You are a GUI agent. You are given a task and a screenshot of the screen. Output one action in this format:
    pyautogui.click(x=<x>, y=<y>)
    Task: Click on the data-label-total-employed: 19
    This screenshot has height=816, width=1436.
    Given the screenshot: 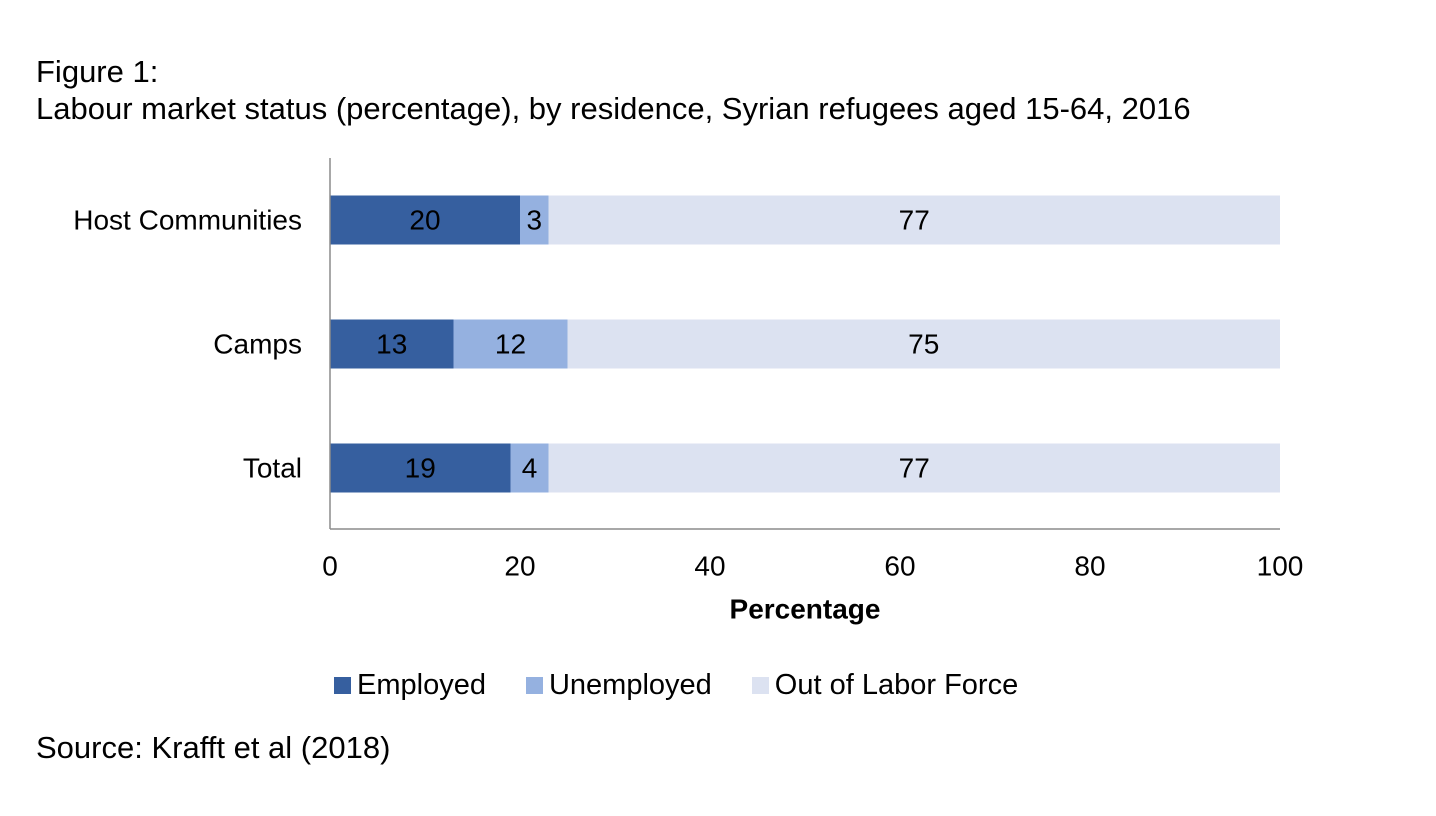 What is the action you would take?
    pyautogui.click(x=420, y=468)
    